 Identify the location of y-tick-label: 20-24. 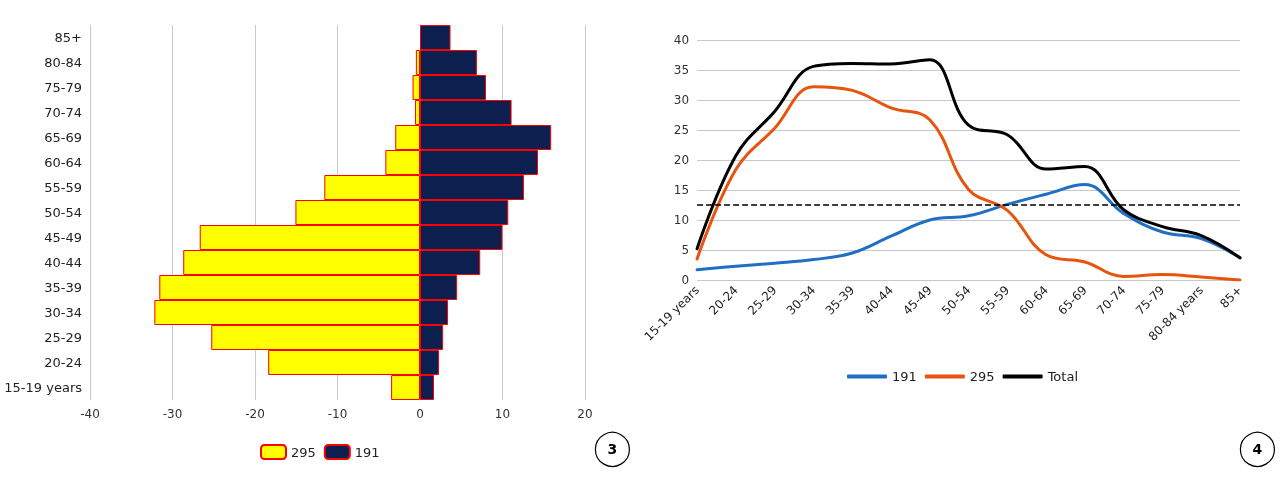
(63, 362).